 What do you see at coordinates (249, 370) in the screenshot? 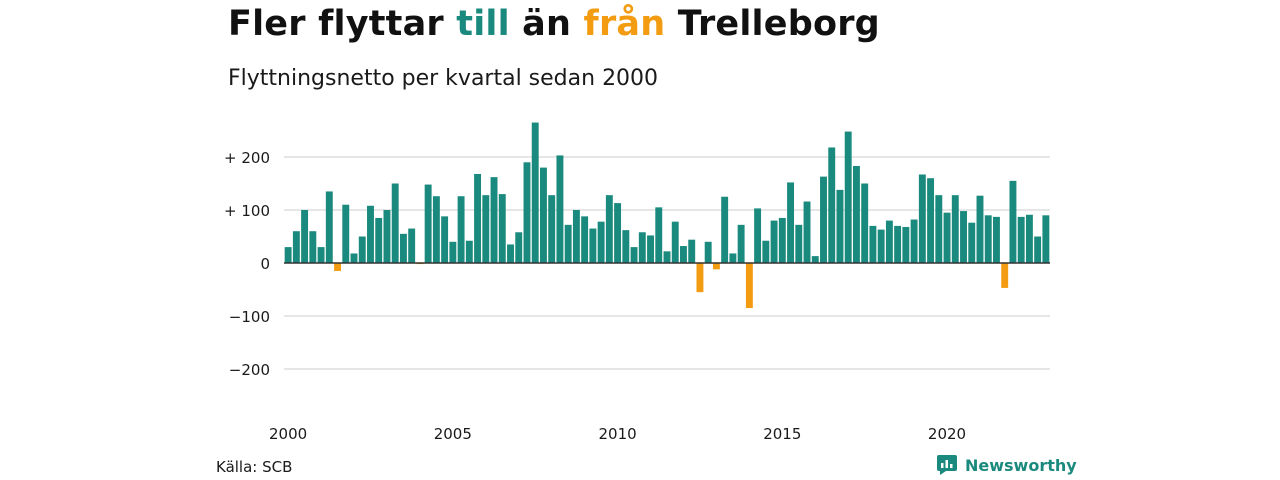
I see `y-tick-label: −200` at bounding box center [249, 370].